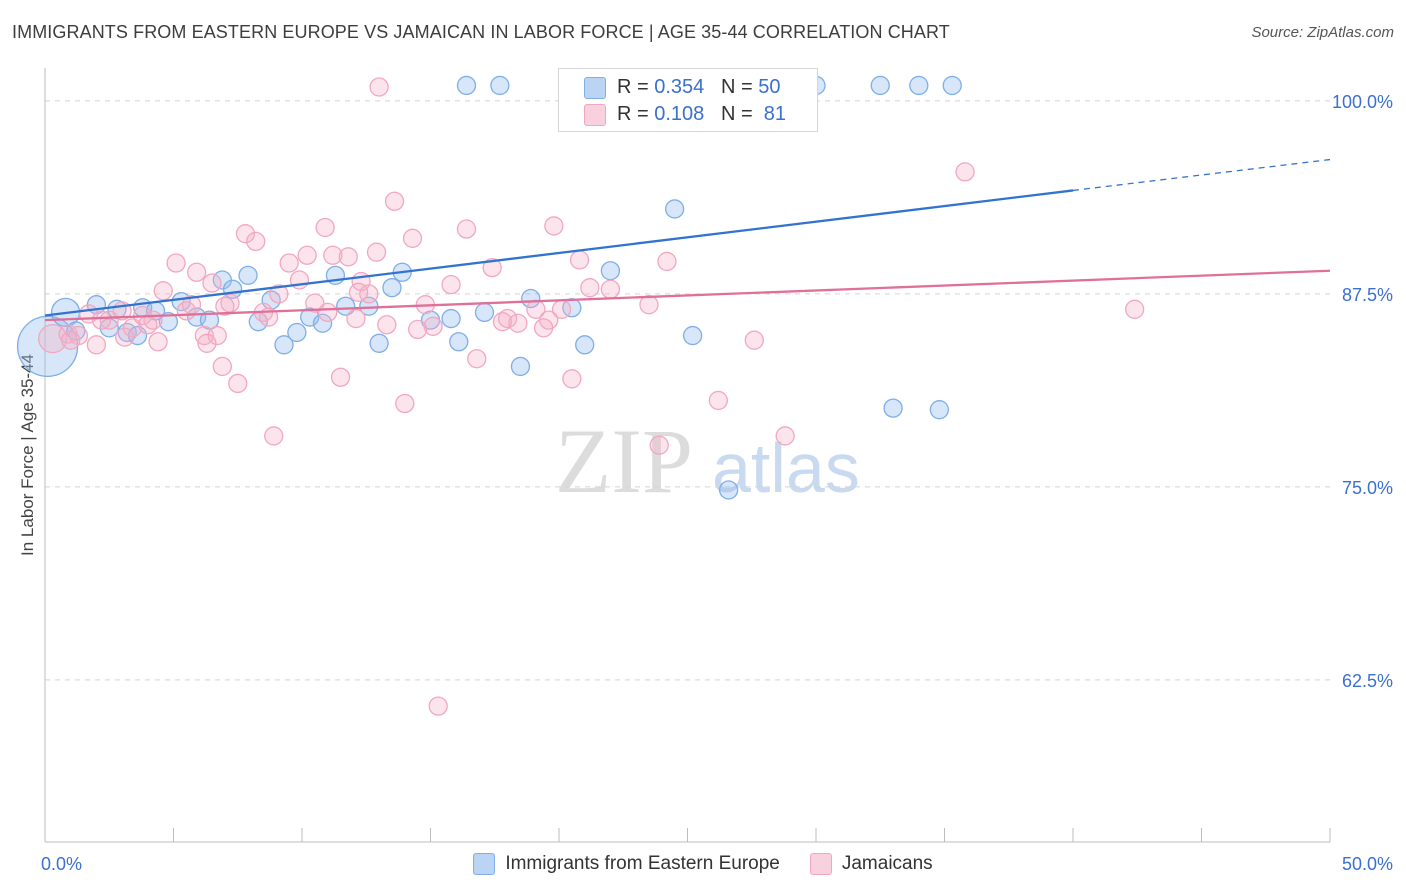  I want to click on legend-swatch-blue, so click(595, 88).